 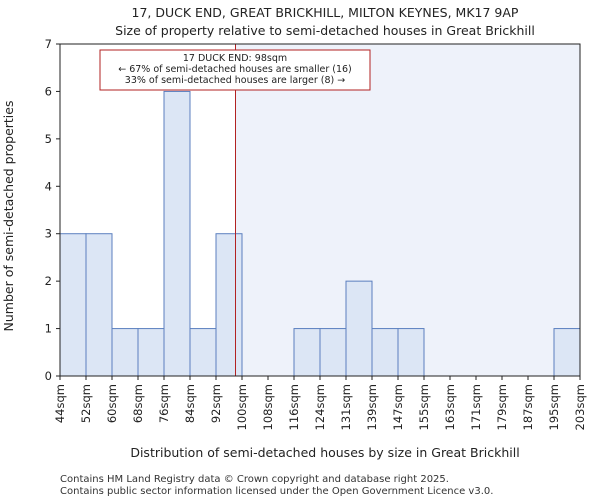 I want to click on bar-44sqm, so click(x=73, y=305).